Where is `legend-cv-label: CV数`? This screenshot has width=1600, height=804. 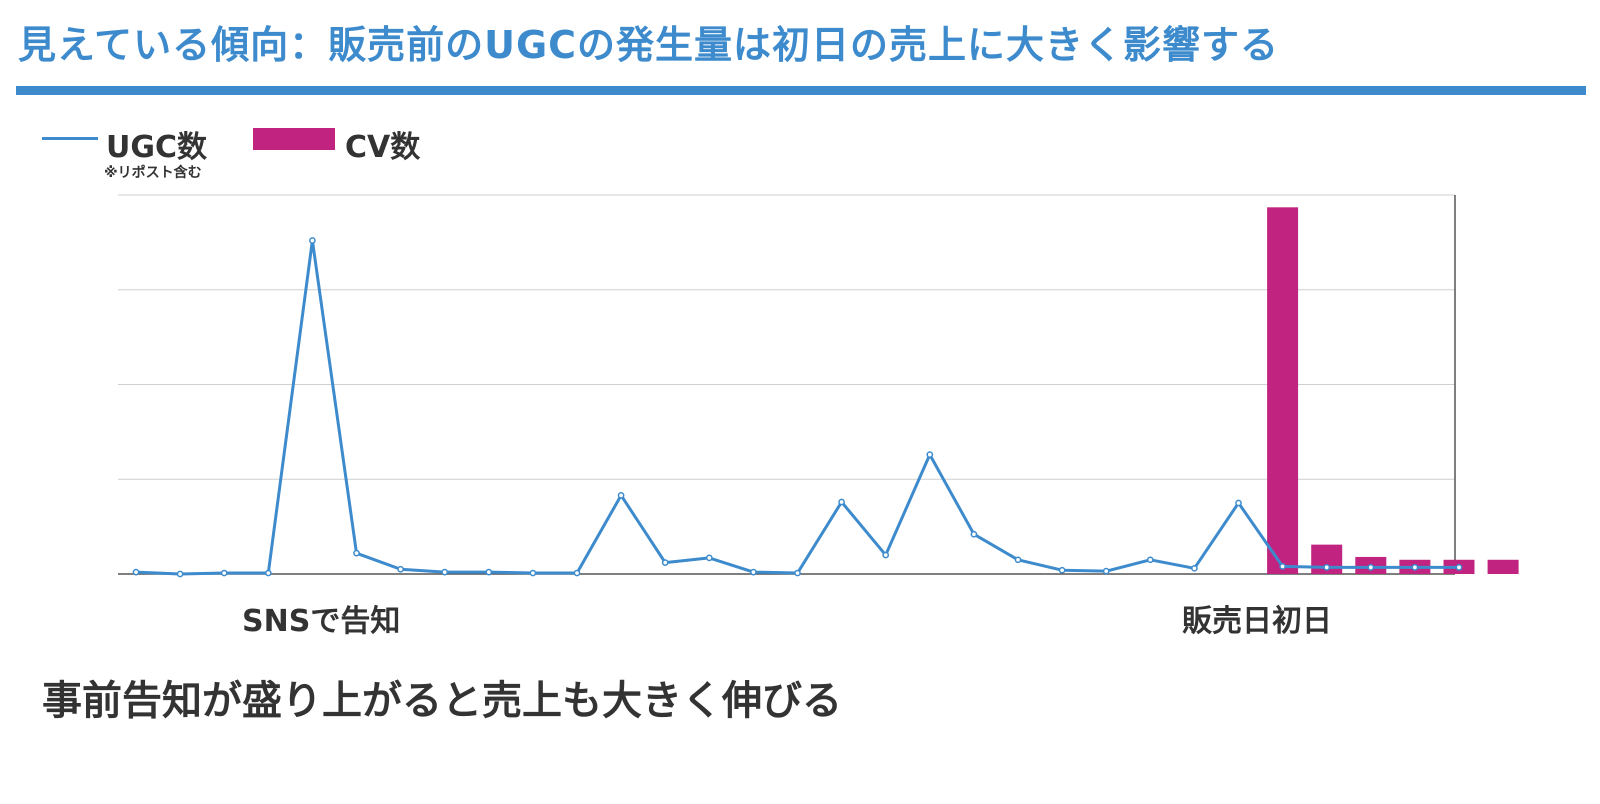
legend-cv-label: CV数 is located at coordinates (383, 147).